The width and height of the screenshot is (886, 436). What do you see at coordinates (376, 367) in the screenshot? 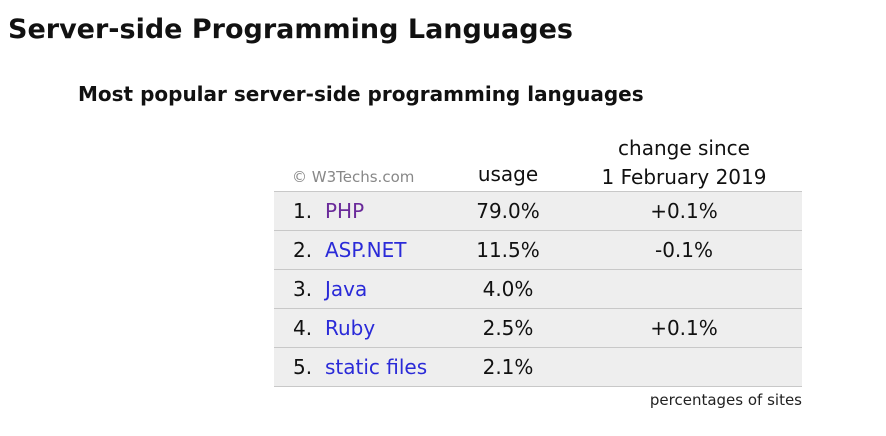
I see `language-link: static files` at bounding box center [376, 367].